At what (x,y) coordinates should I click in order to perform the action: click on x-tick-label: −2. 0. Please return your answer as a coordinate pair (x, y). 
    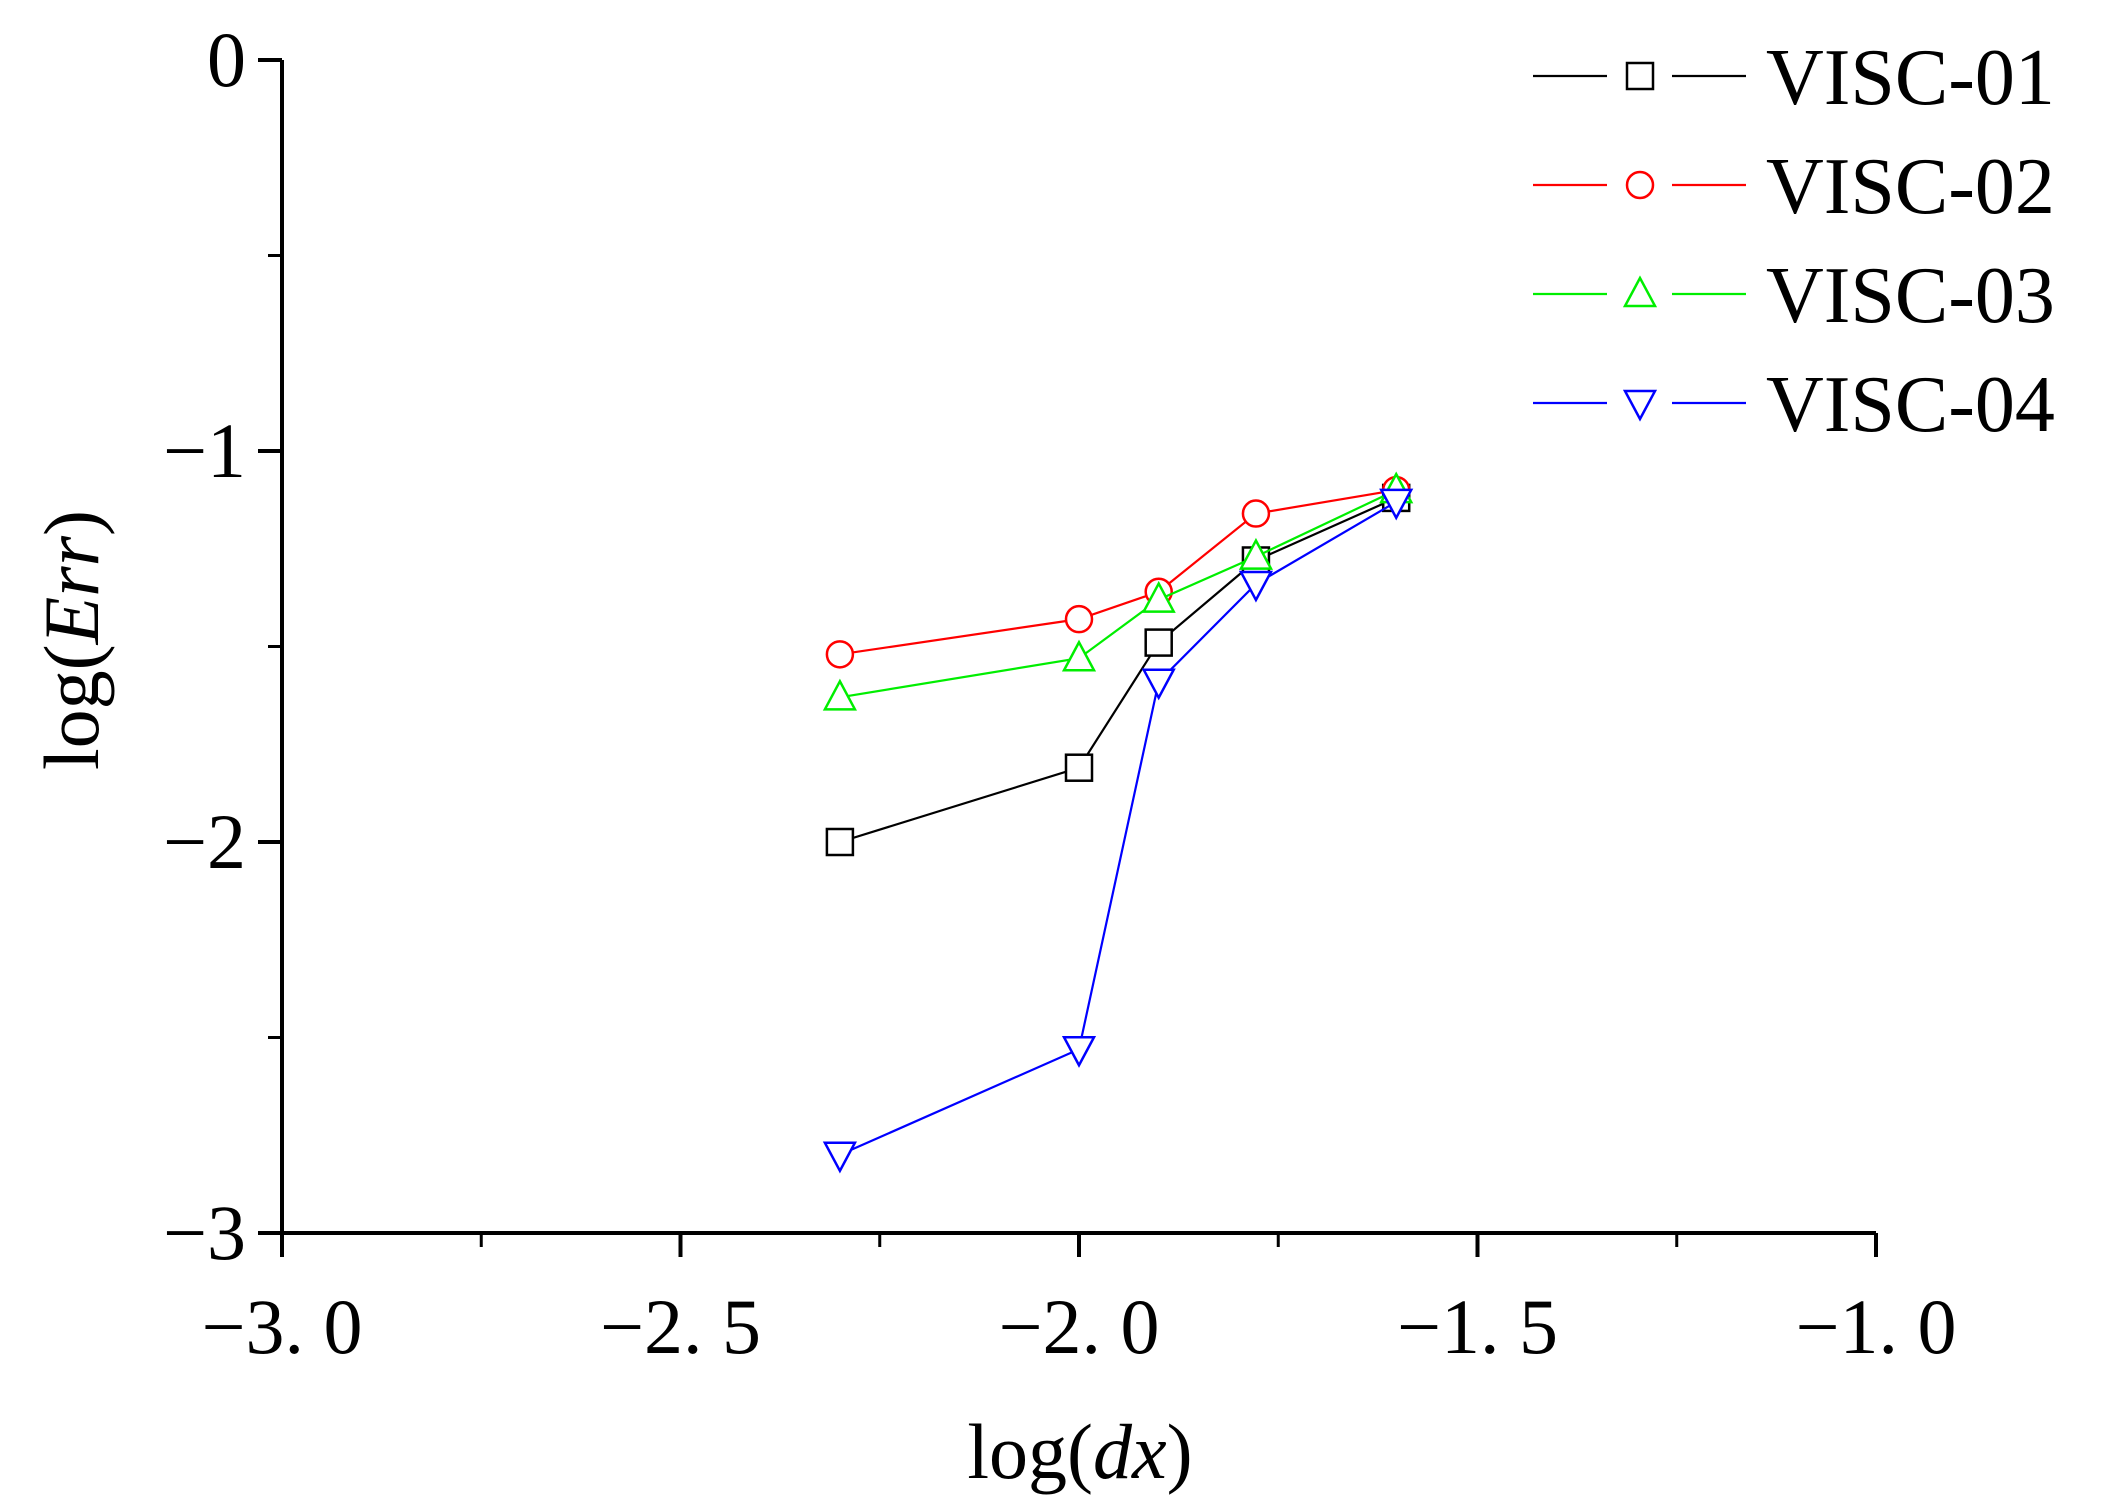
    Looking at the image, I should click on (1079, 1326).